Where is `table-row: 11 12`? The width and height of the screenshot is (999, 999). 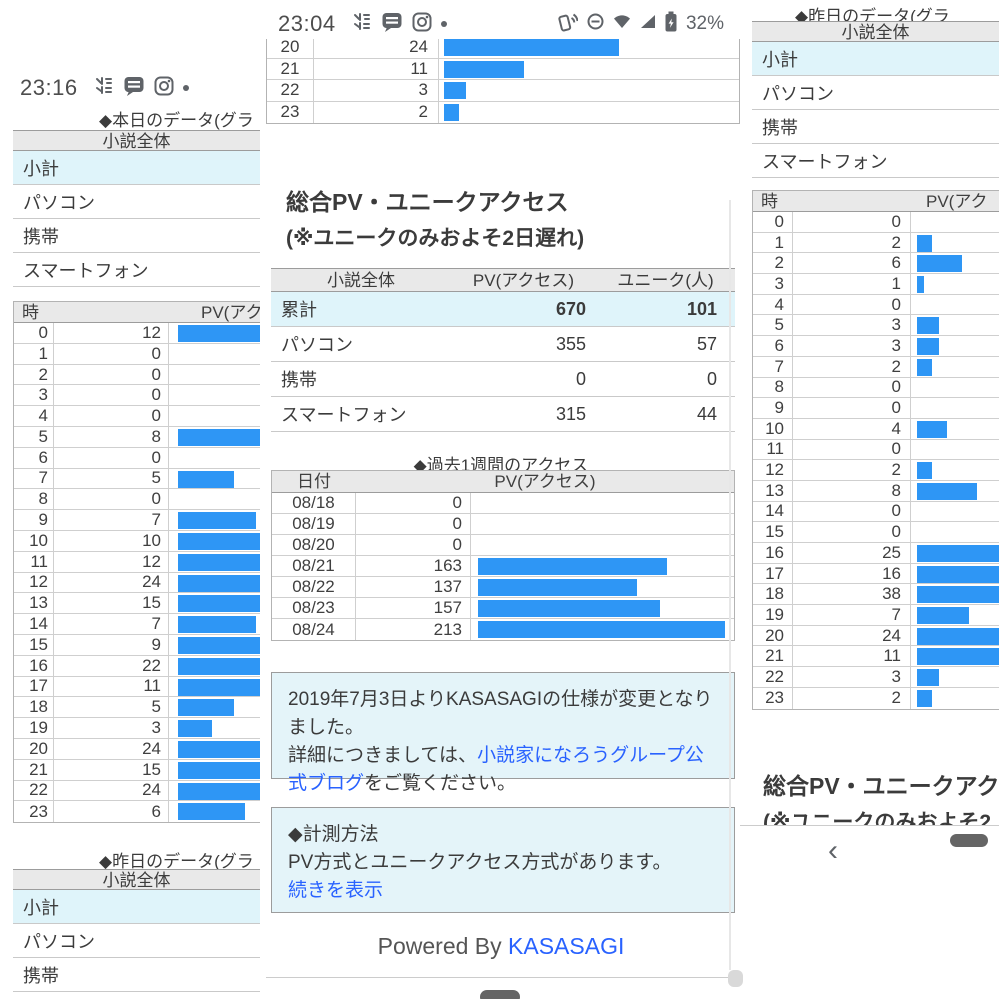
table-row: 11 12 is located at coordinates (137, 562).